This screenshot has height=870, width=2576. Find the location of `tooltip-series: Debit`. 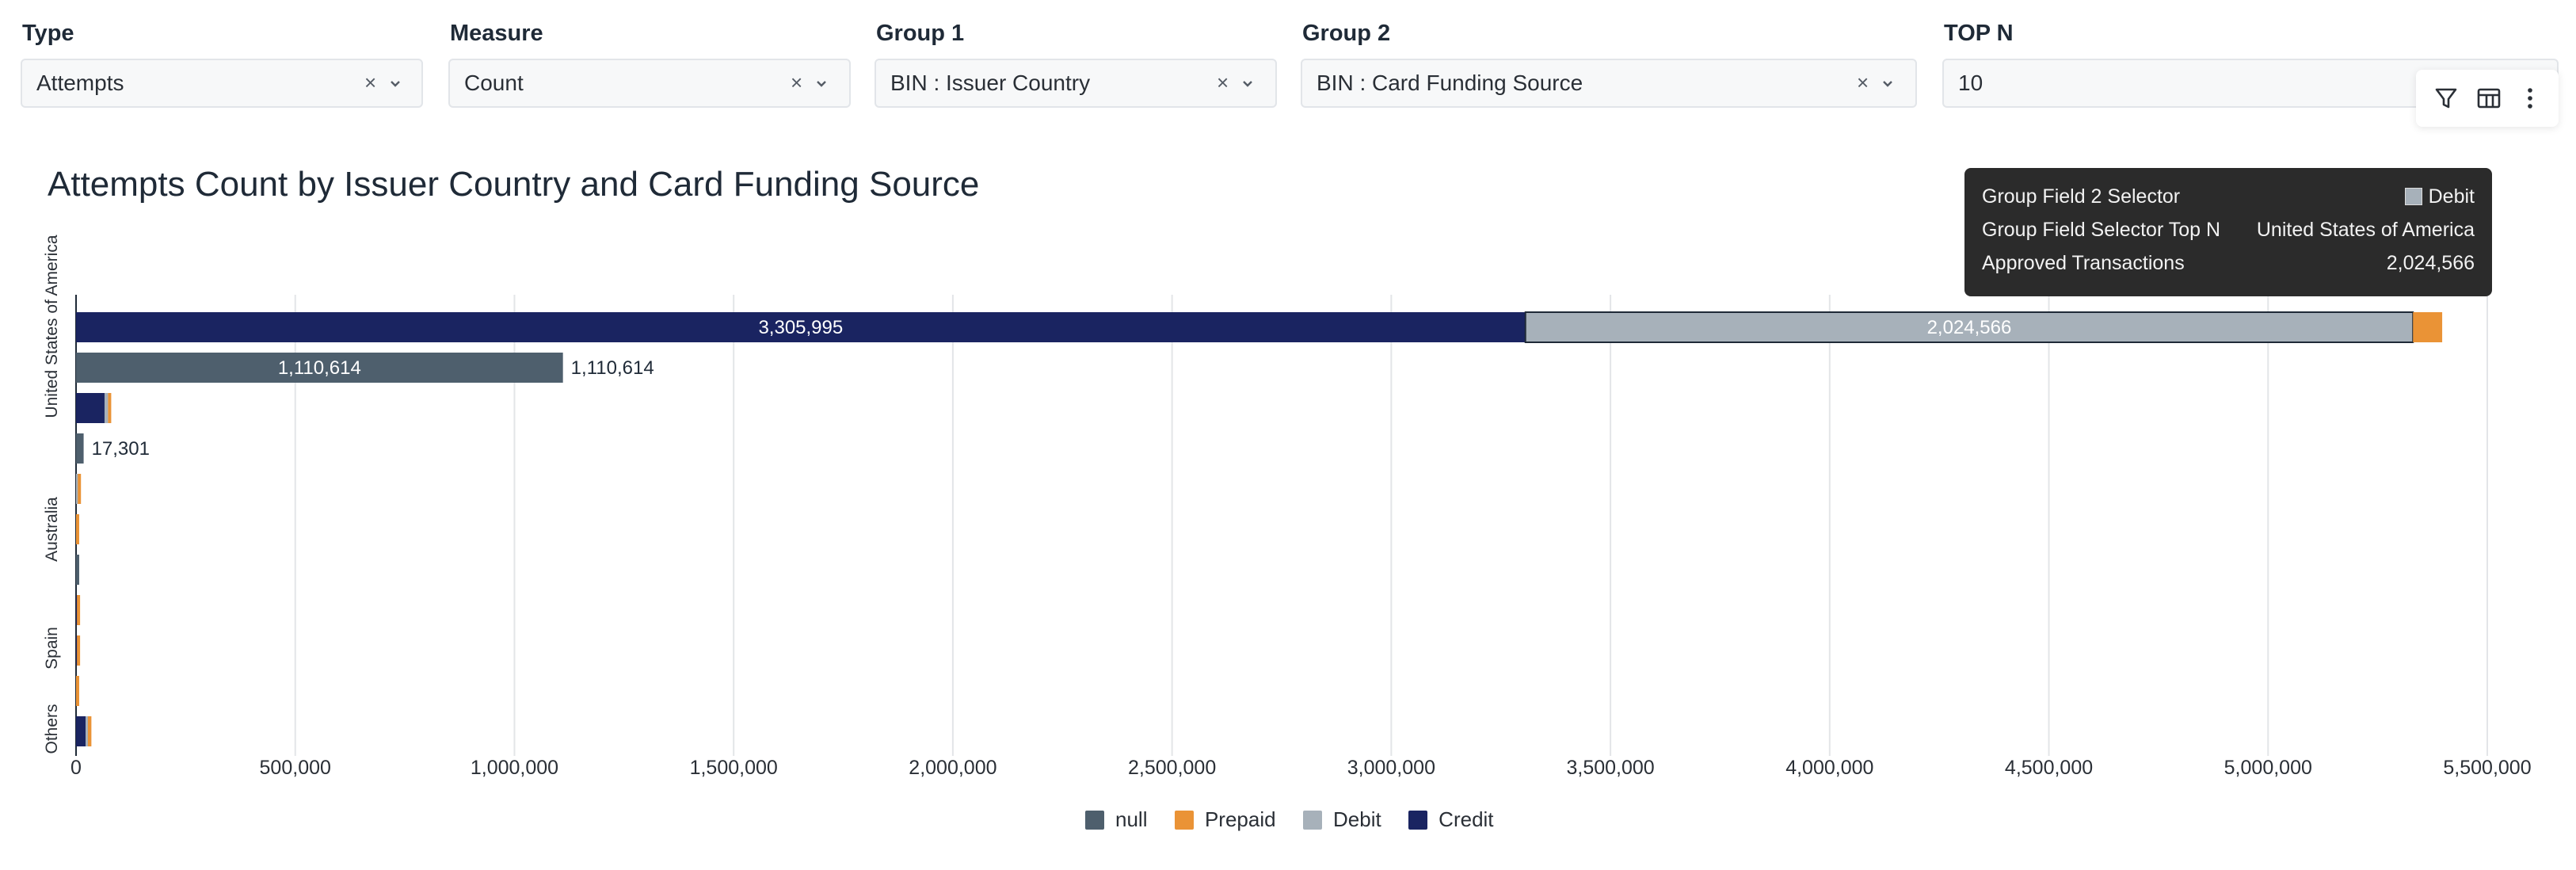

tooltip-series: Debit is located at coordinates (2451, 197).